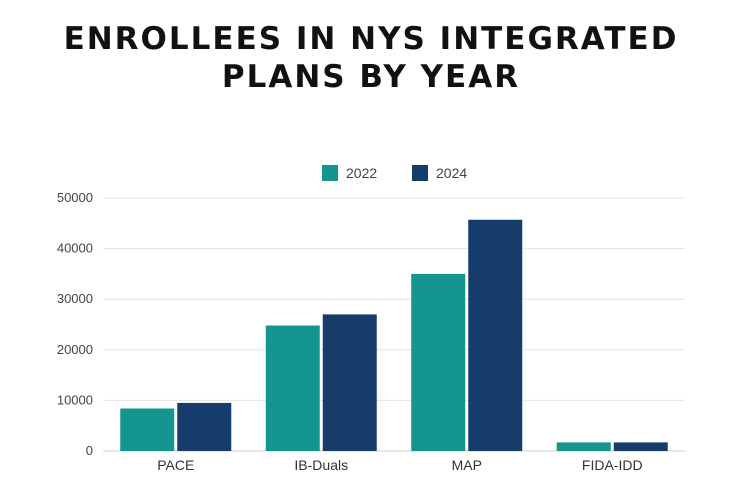 The image size is (742, 486). What do you see at coordinates (371, 39) in the screenshot?
I see `chart-title-line-1: ENROLLEES IN NYS INTEGRATED` at bounding box center [371, 39].